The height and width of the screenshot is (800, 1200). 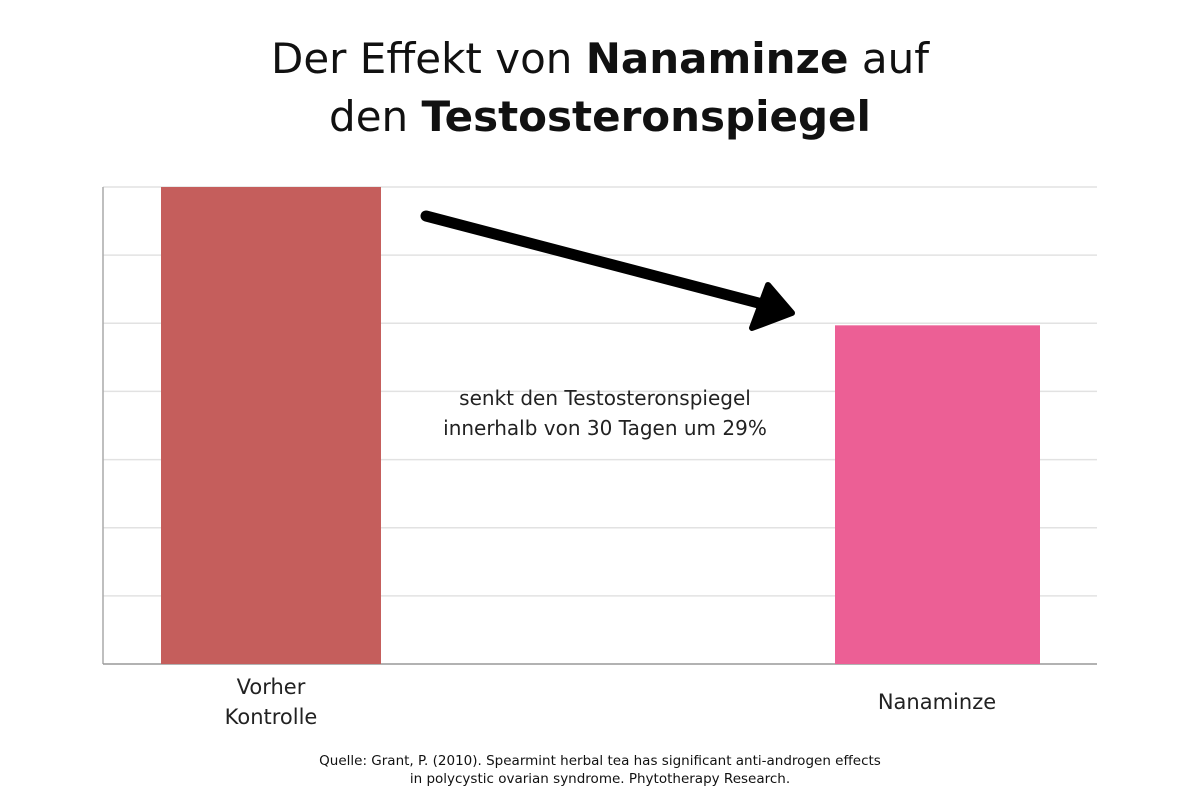 I want to click on x-tick-label-line: Kontrolle, so click(x=271, y=717).